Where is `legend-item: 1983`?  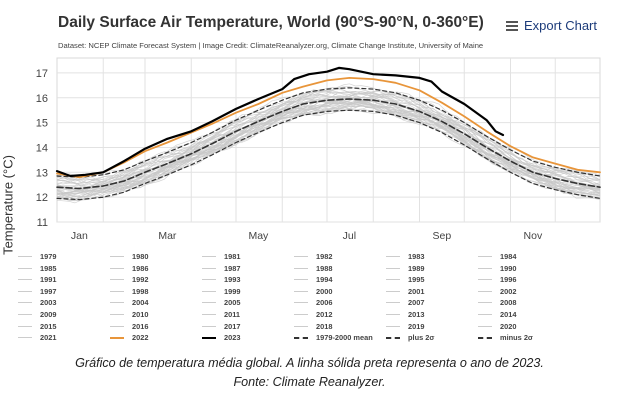 legend-item: 1983 is located at coordinates (405, 256).